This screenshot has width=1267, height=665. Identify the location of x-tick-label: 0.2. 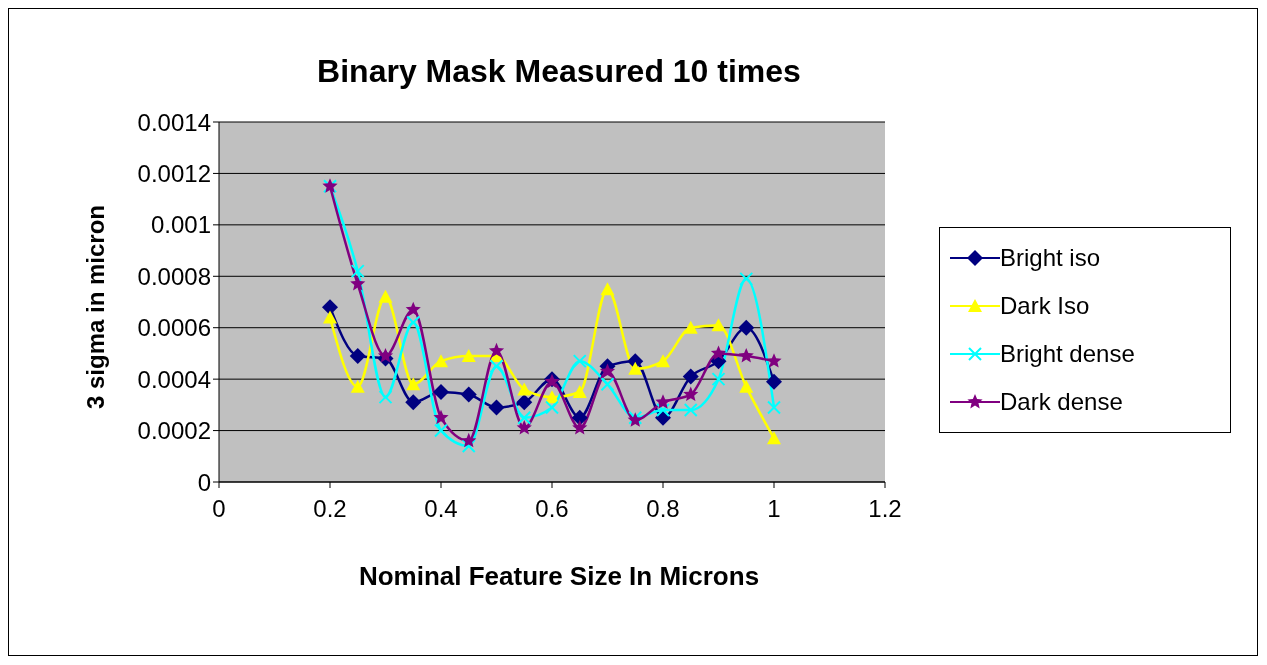
(330, 509).